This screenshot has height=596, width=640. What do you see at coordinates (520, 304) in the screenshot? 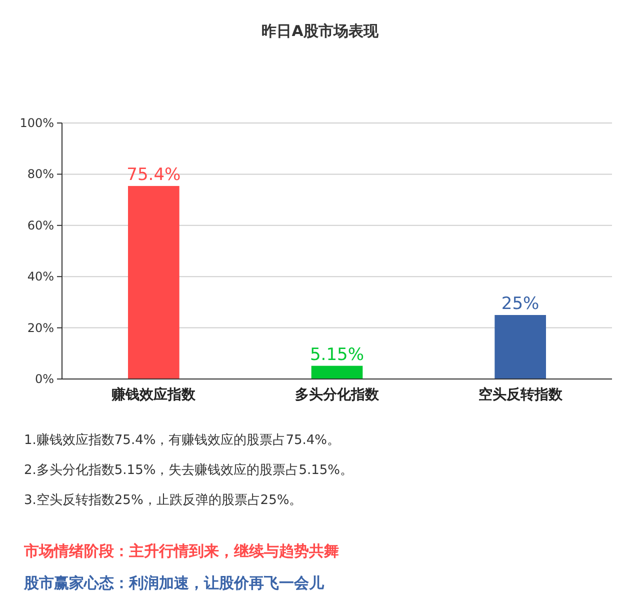
I see `data-label: 25%` at bounding box center [520, 304].